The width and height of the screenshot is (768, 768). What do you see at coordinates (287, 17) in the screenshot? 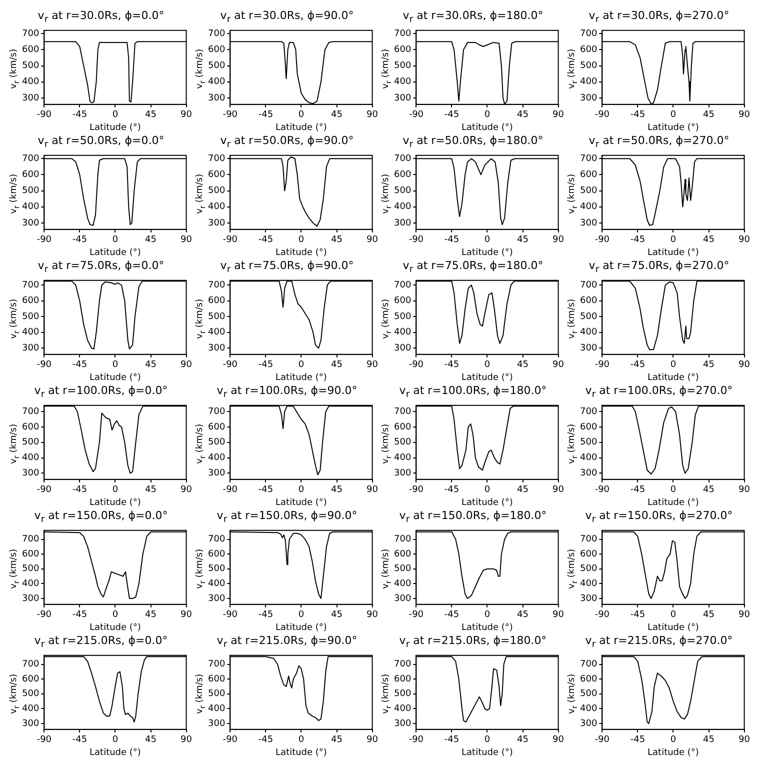
I see `chart-title: v$_{r}$ at r=30.0Rs, ϕ=90.0°` at bounding box center [287, 17].